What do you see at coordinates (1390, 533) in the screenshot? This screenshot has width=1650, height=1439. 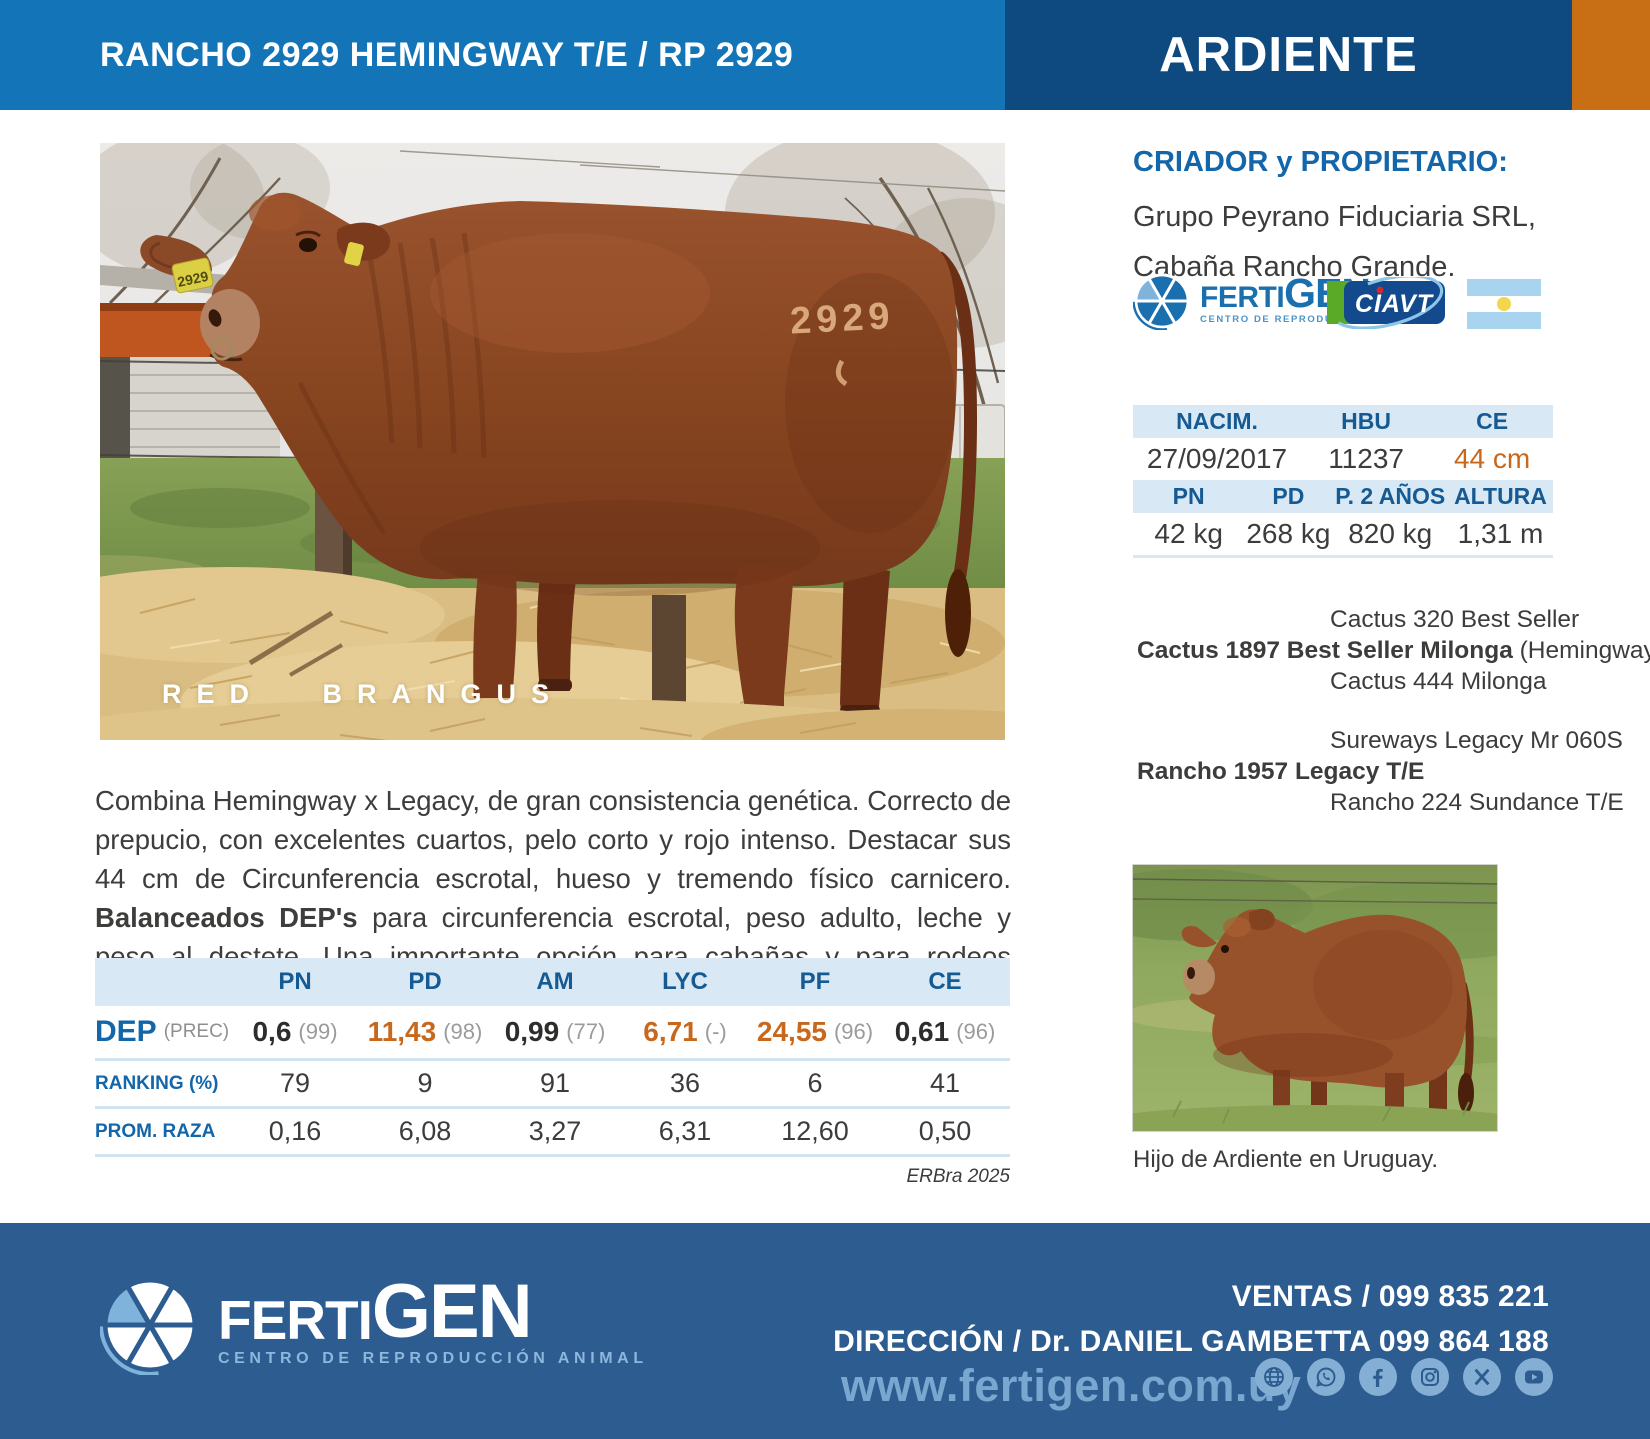 I see `value-p2anos: 820 kg` at bounding box center [1390, 533].